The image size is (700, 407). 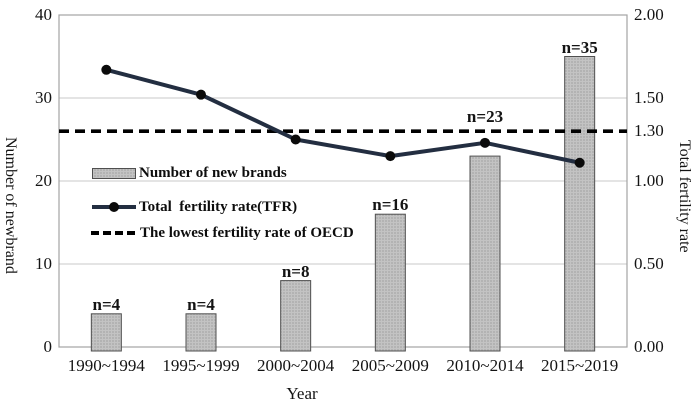 What do you see at coordinates (43, 180) in the screenshot?
I see `left-axis-tick-label: 20` at bounding box center [43, 180].